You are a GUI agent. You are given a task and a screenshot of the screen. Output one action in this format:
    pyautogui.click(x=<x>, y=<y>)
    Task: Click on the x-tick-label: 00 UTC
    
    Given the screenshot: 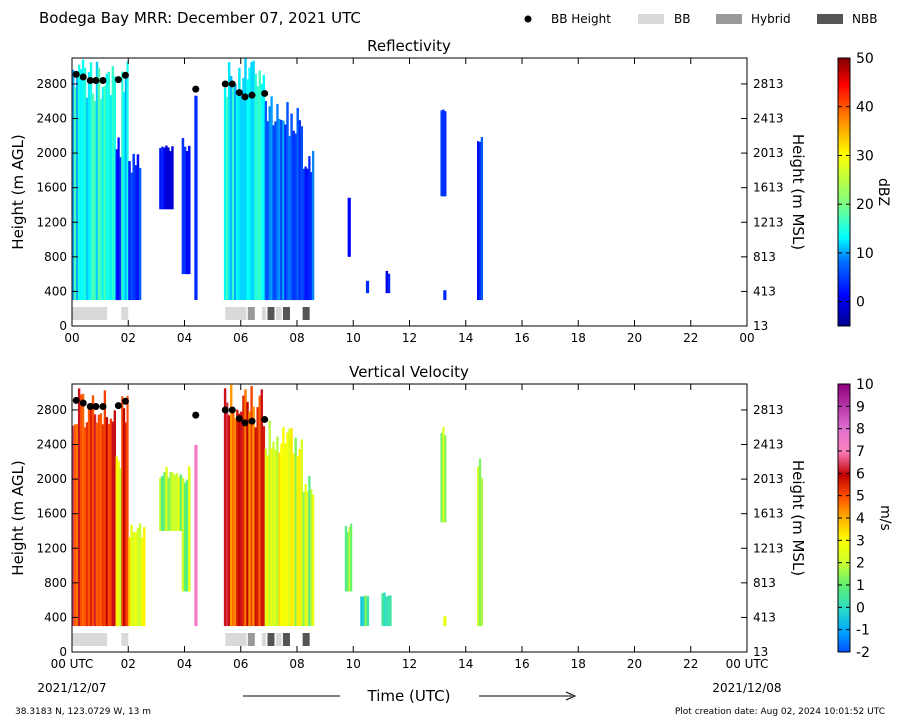 What is the action you would take?
    pyautogui.click(x=747, y=664)
    